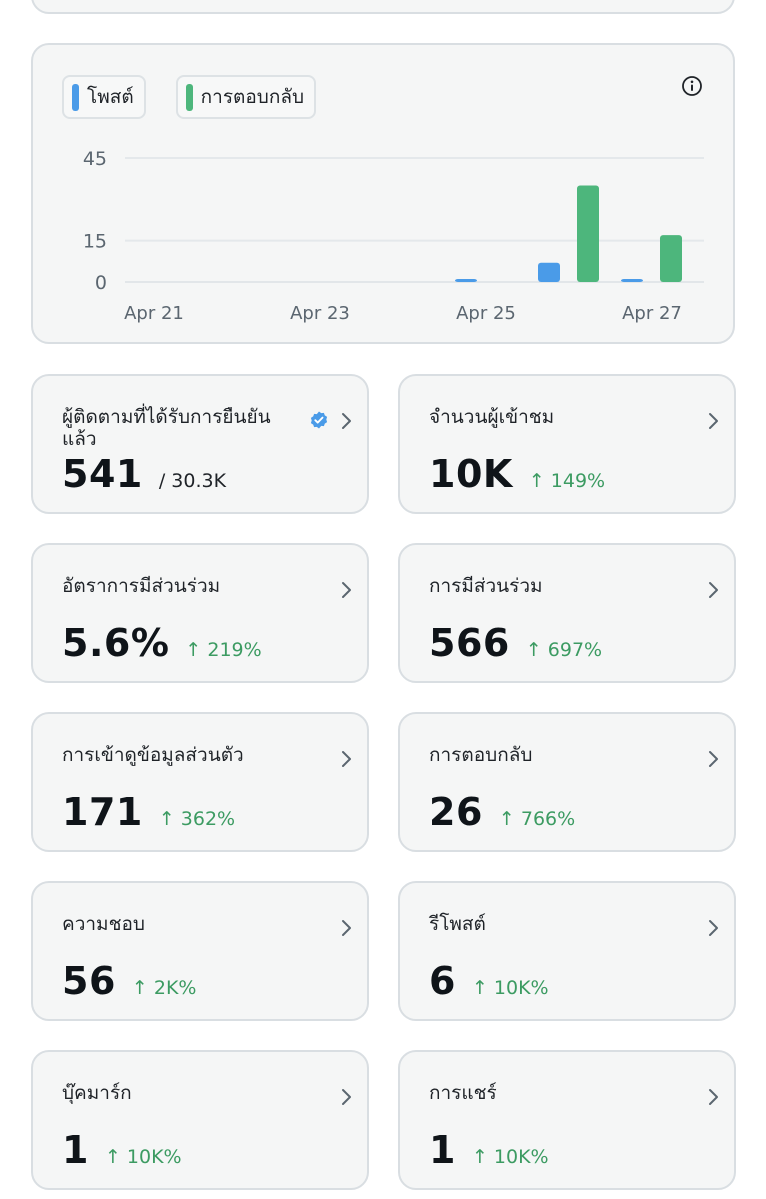 The image size is (766, 1199). I want to click on stat-value-row: 56 ↑ 2K%, so click(129, 981).